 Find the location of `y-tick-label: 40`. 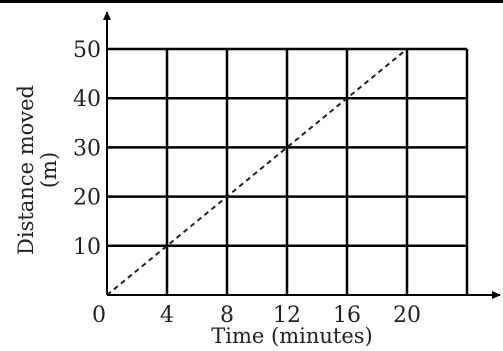

y-tick-label: 40 is located at coordinates (87, 99).